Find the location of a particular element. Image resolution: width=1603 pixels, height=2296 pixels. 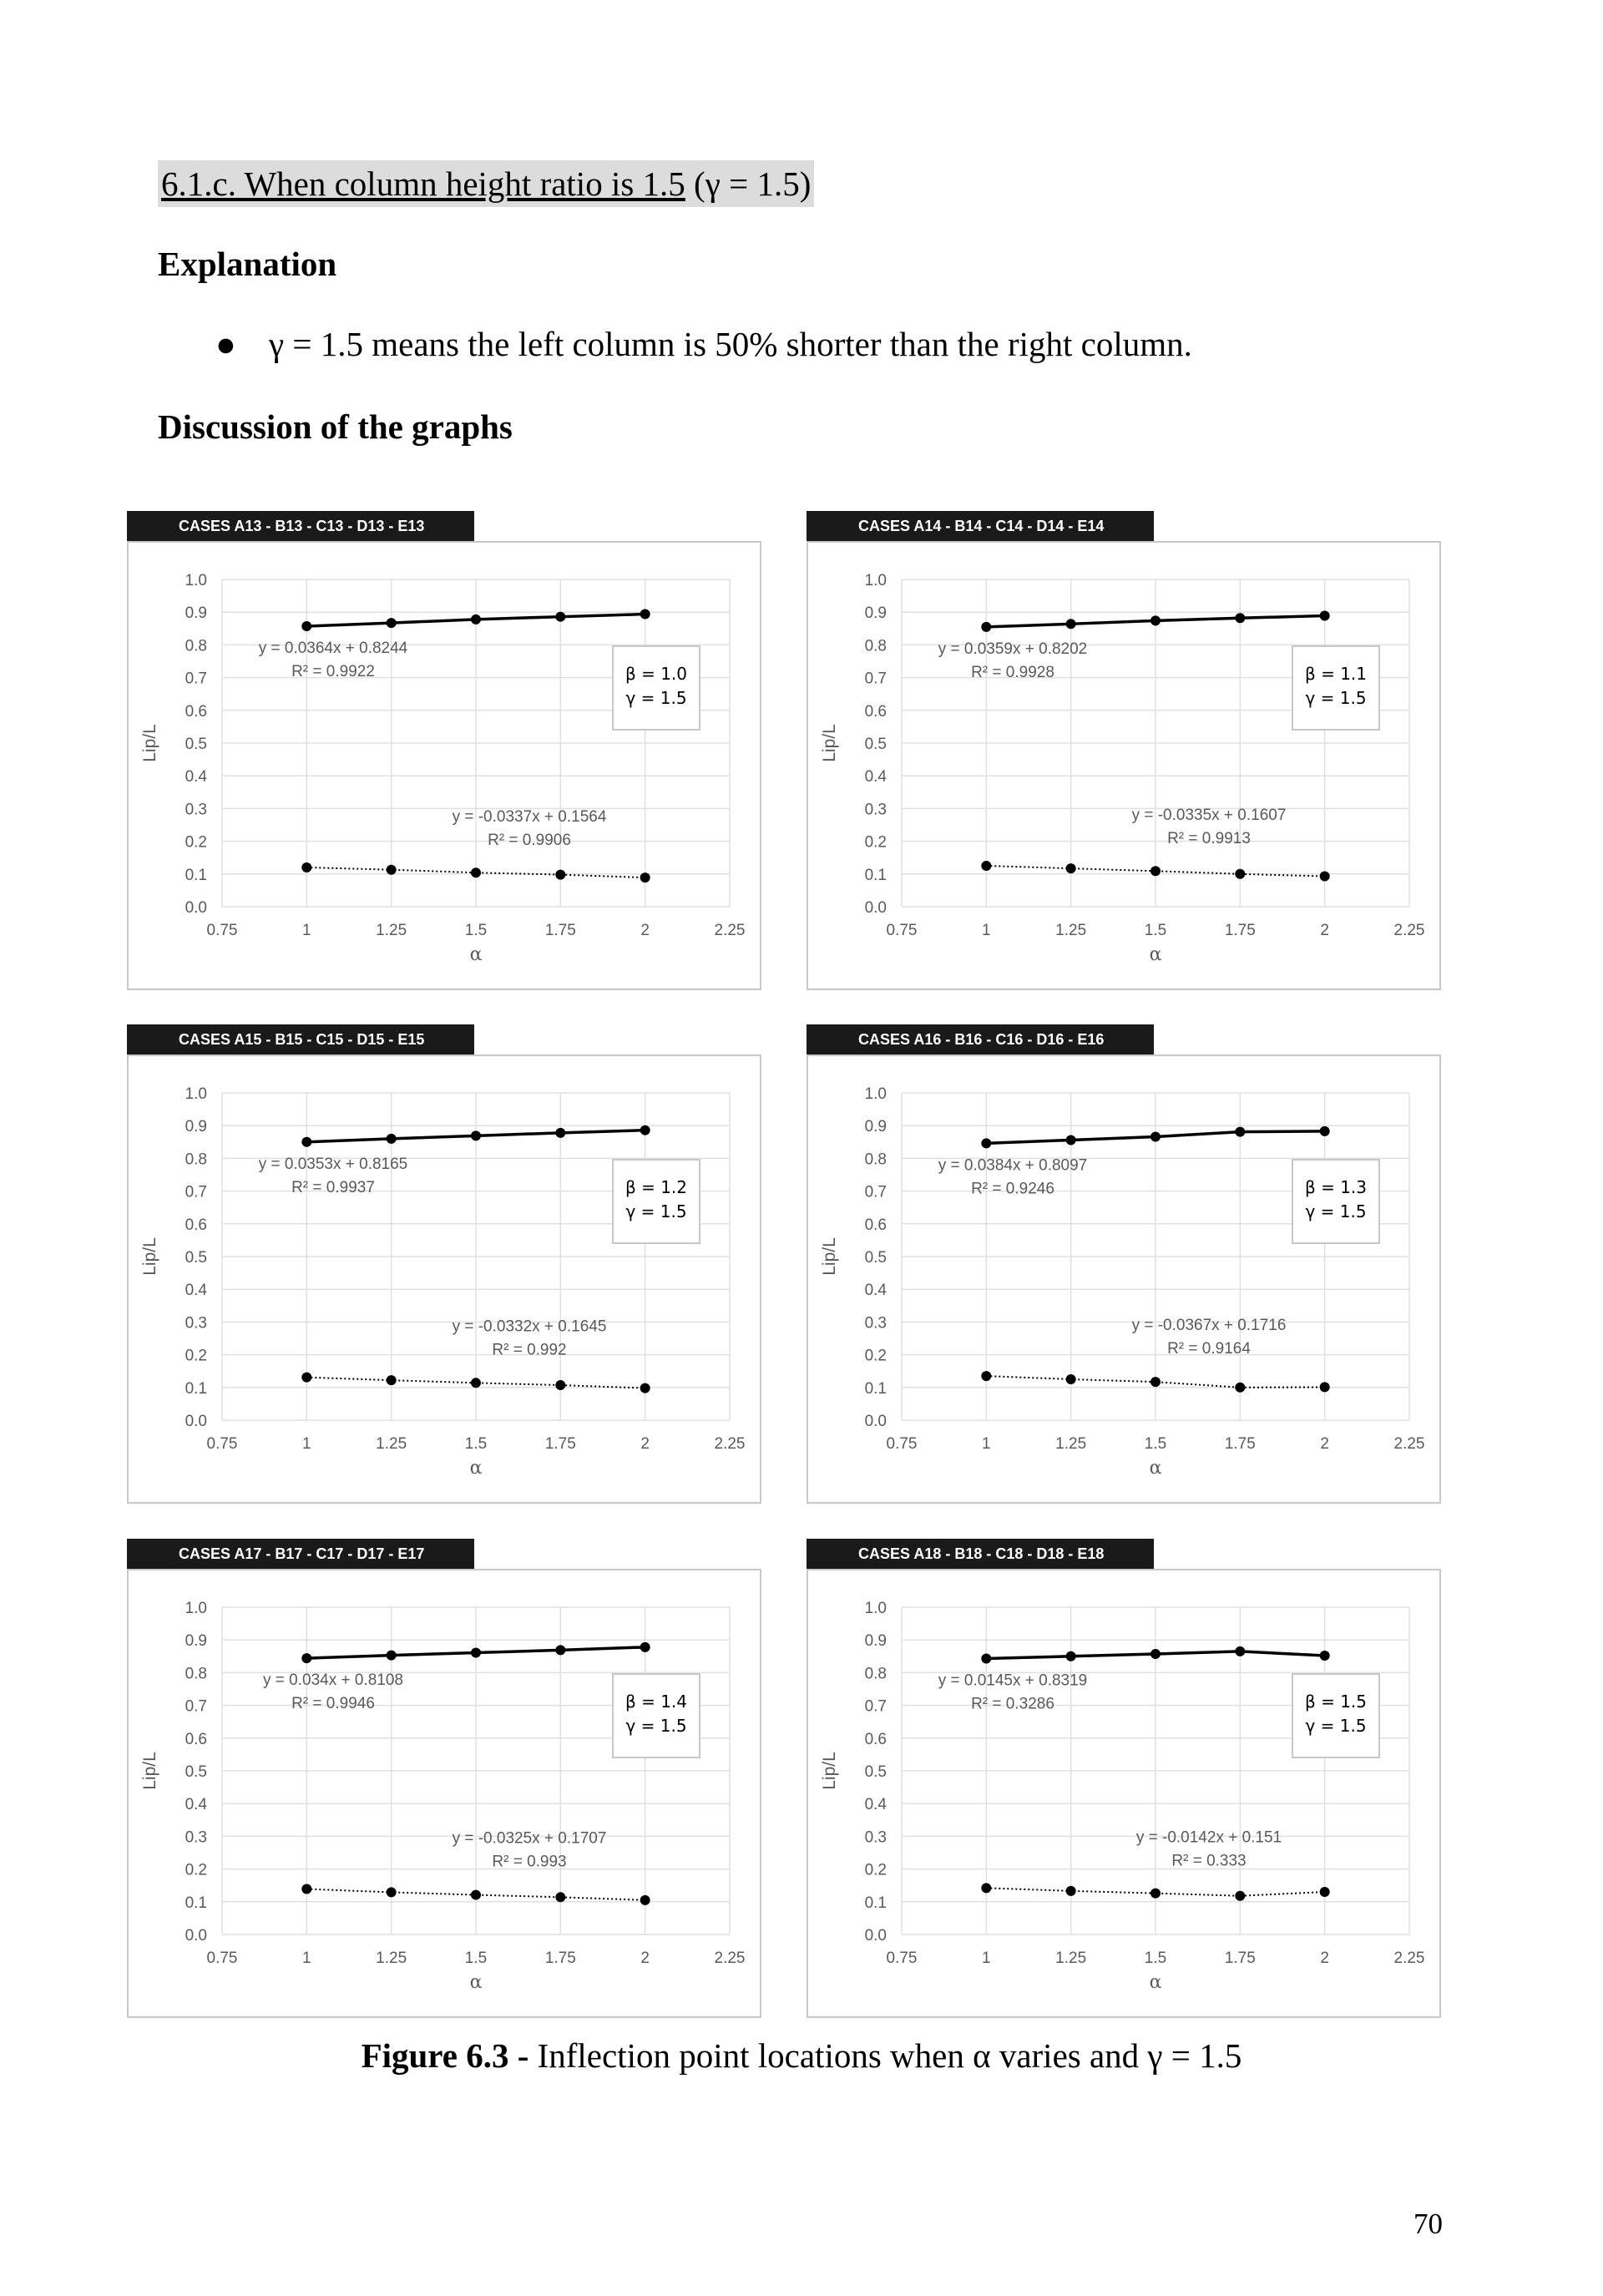

page-number: 70 is located at coordinates (1428, 2223).